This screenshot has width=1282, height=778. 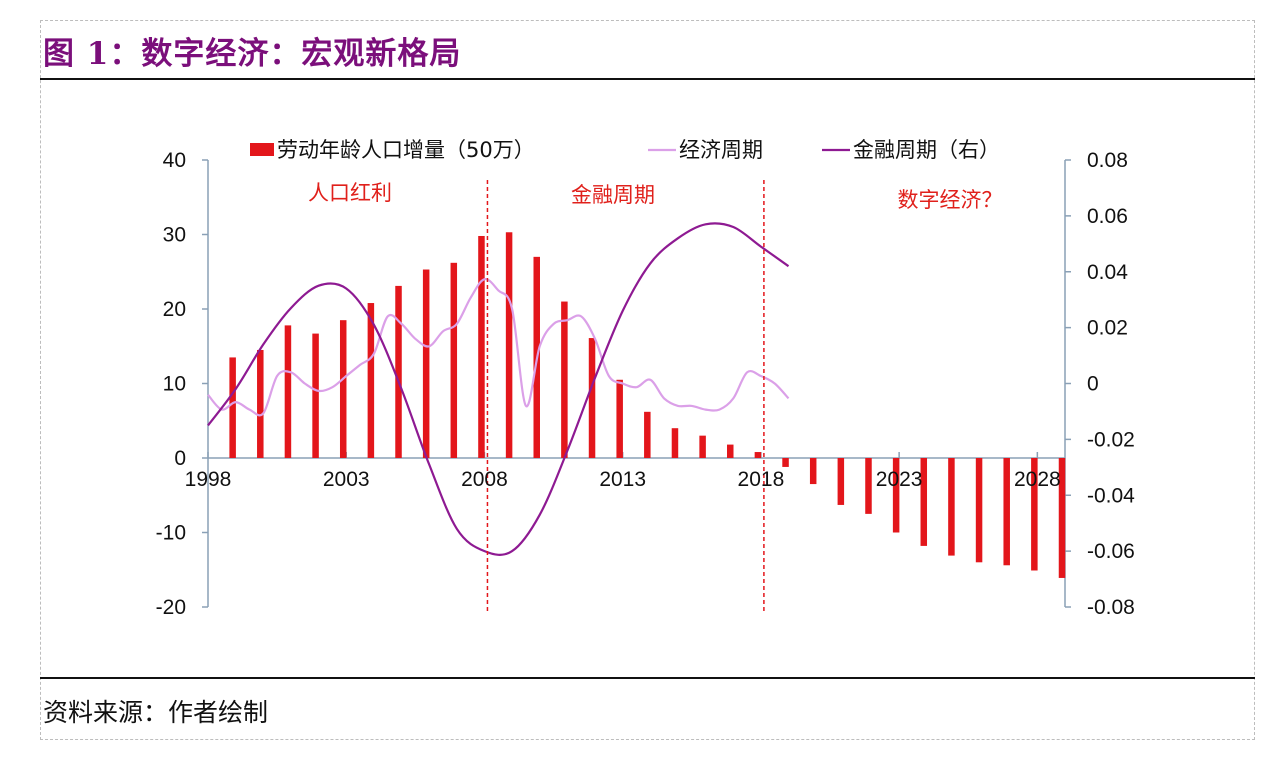 I want to click on left-tick-label: -10, so click(x=171, y=533).